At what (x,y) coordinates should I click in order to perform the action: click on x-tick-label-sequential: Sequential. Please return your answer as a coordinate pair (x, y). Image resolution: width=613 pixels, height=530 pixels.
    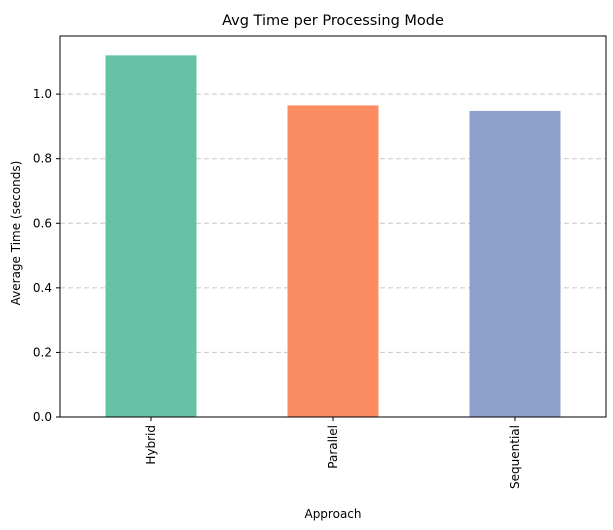
    Looking at the image, I should click on (515, 457).